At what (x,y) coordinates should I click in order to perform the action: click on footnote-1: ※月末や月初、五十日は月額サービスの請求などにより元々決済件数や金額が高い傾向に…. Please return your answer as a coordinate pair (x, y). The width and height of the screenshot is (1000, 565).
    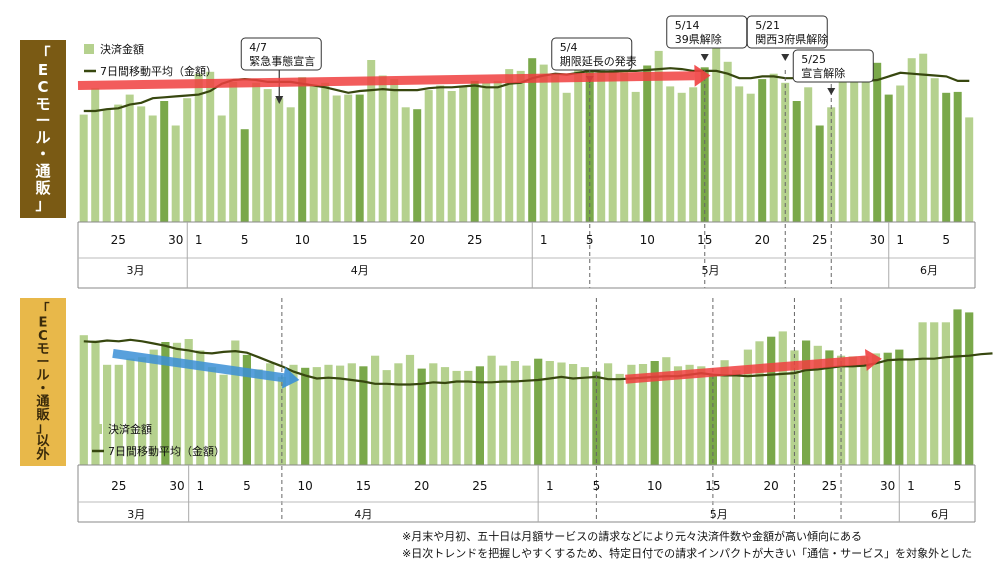
    Looking at the image, I should click on (632, 536).